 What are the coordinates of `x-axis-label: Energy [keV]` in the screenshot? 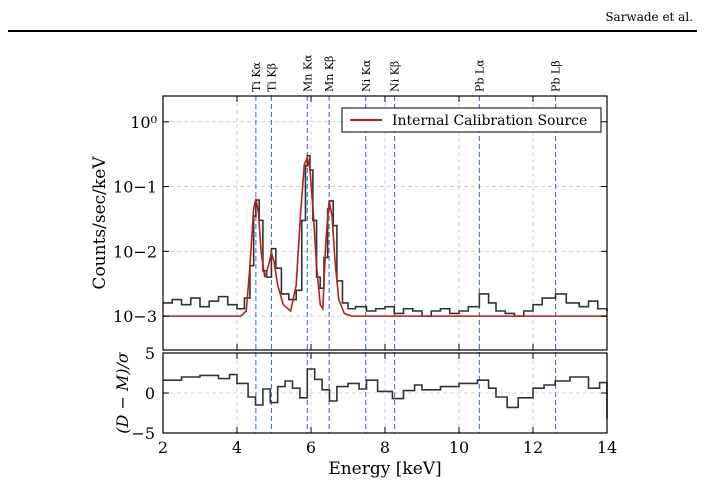 It's located at (384, 469).